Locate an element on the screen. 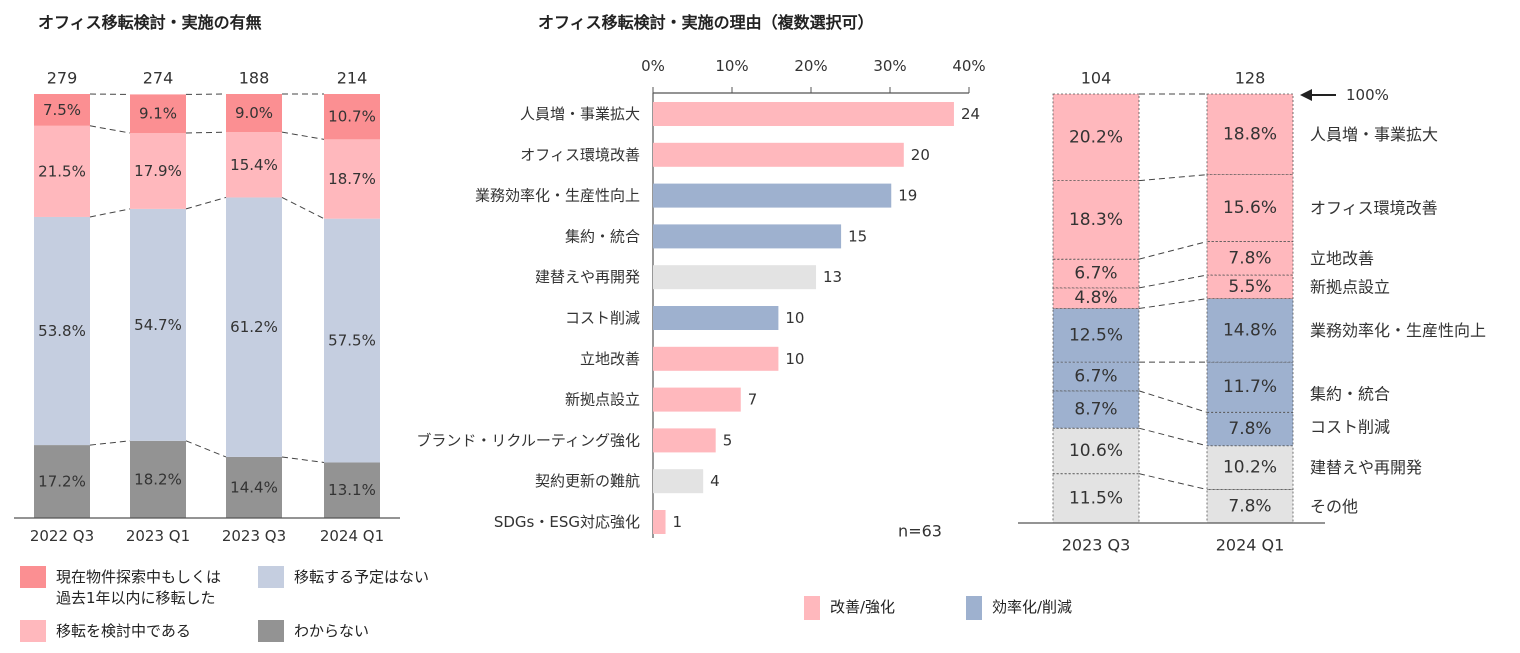  segment-category-label: 業務効率化・生産性向上 is located at coordinates (1398, 330).